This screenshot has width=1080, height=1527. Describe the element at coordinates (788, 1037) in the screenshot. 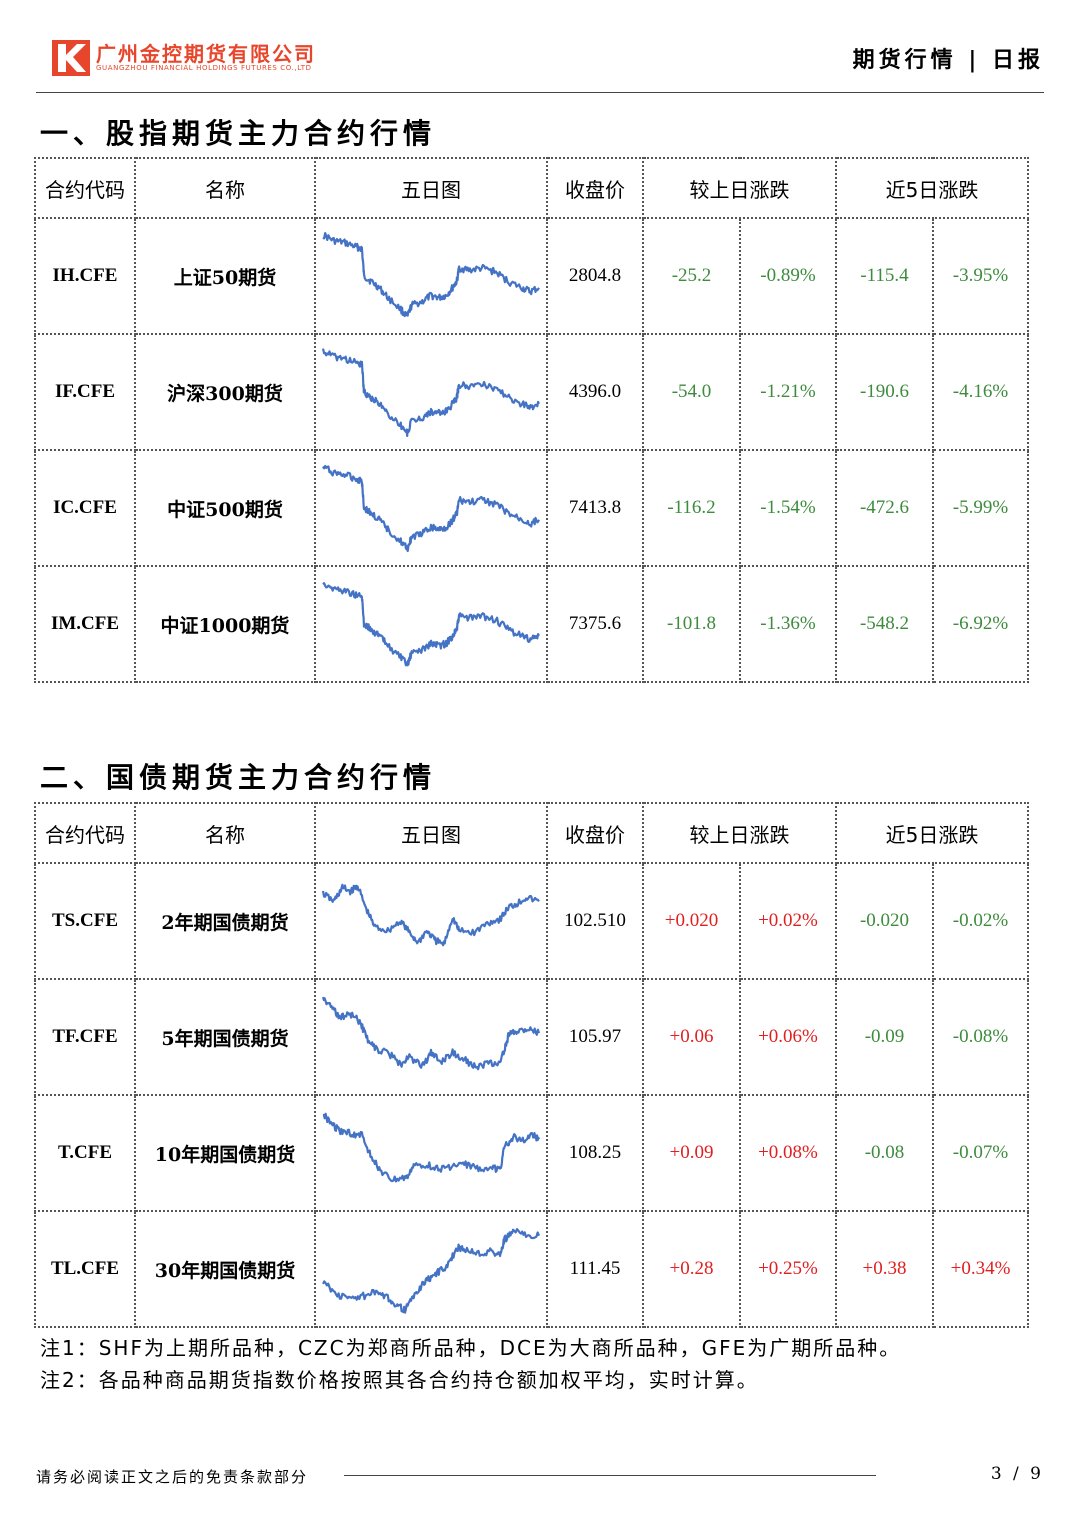

I see `daily-change-pct: +0.06%` at that location.